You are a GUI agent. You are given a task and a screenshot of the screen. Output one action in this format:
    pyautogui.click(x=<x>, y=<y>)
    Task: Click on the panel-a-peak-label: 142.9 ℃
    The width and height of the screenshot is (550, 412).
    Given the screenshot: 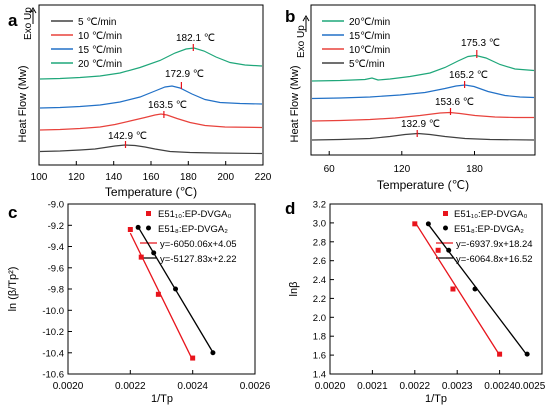 What is the action you would take?
    pyautogui.click(x=127, y=136)
    